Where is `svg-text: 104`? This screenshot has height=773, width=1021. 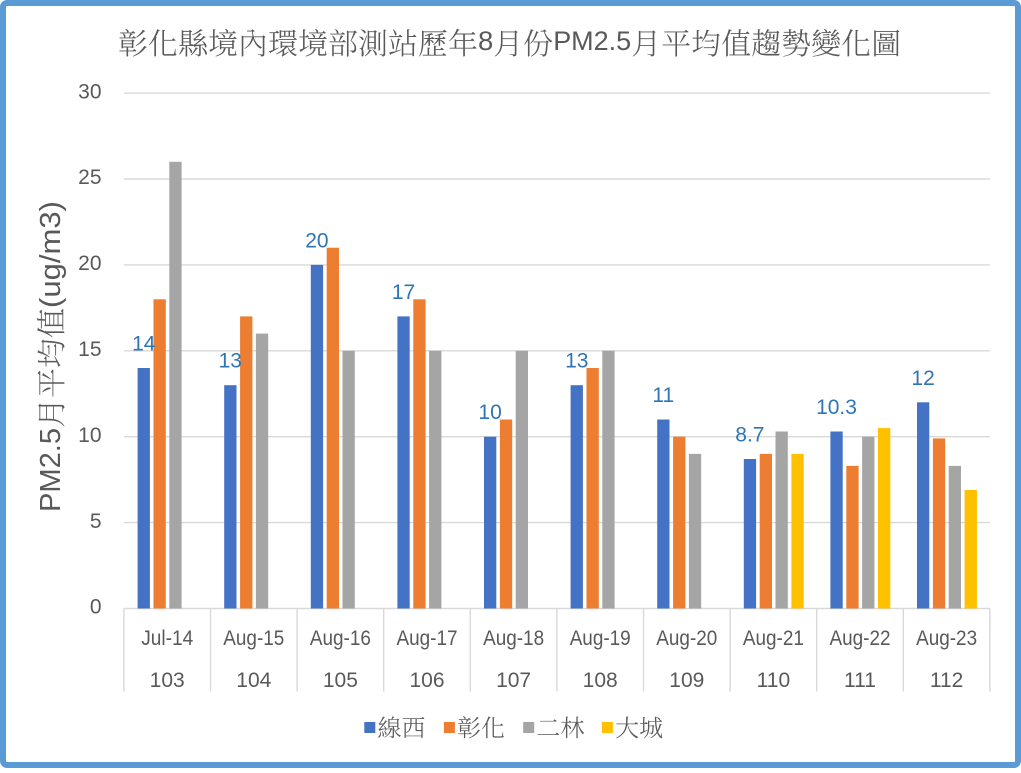 svg-text: 104 is located at coordinates (253, 680).